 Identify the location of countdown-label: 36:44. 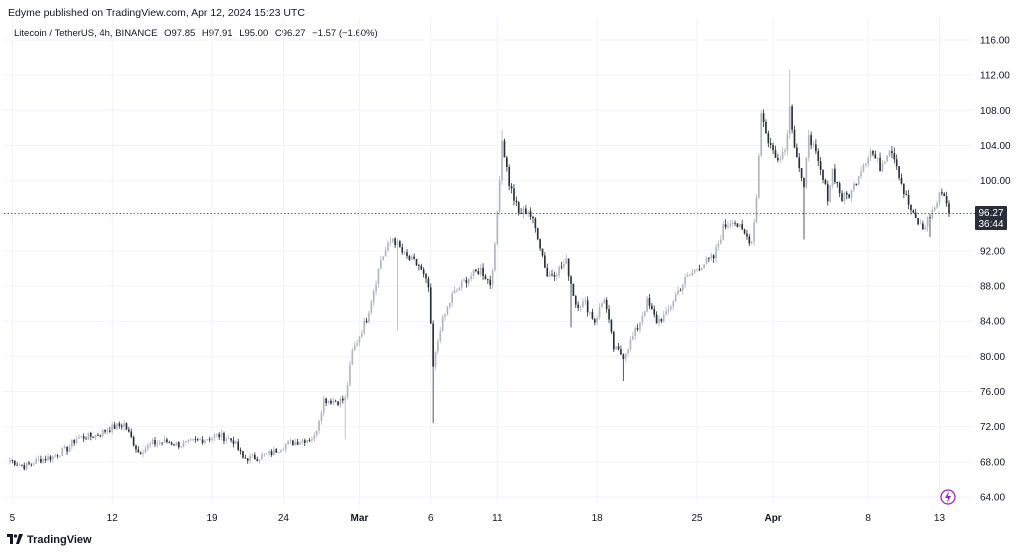
(990, 224).